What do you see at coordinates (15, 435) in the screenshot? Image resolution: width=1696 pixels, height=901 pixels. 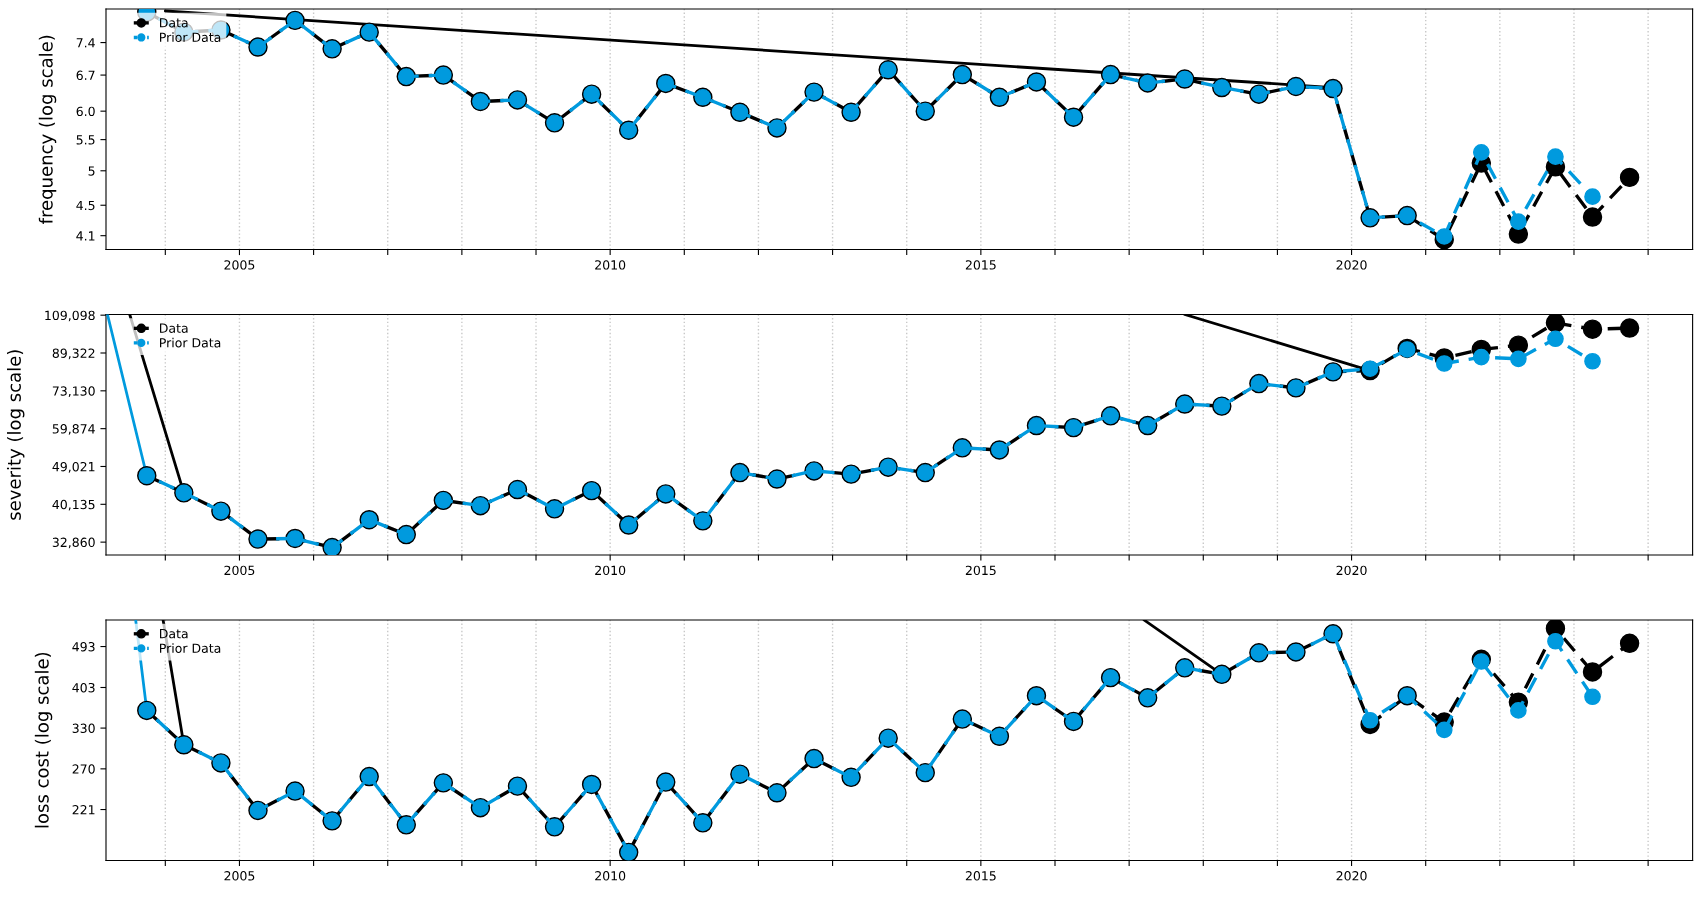 I see `y-axis-title: severity (log scale)` at bounding box center [15, 435].